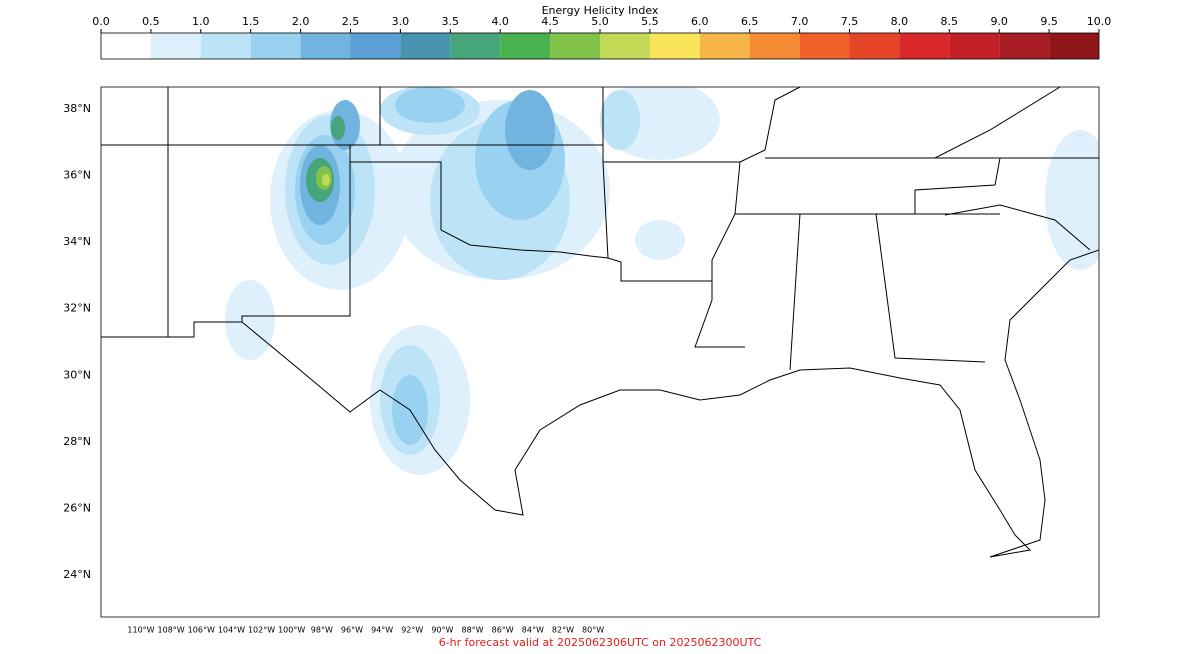  I want to click on colorbar-tick-label: 10.0, so click(1099, 21).